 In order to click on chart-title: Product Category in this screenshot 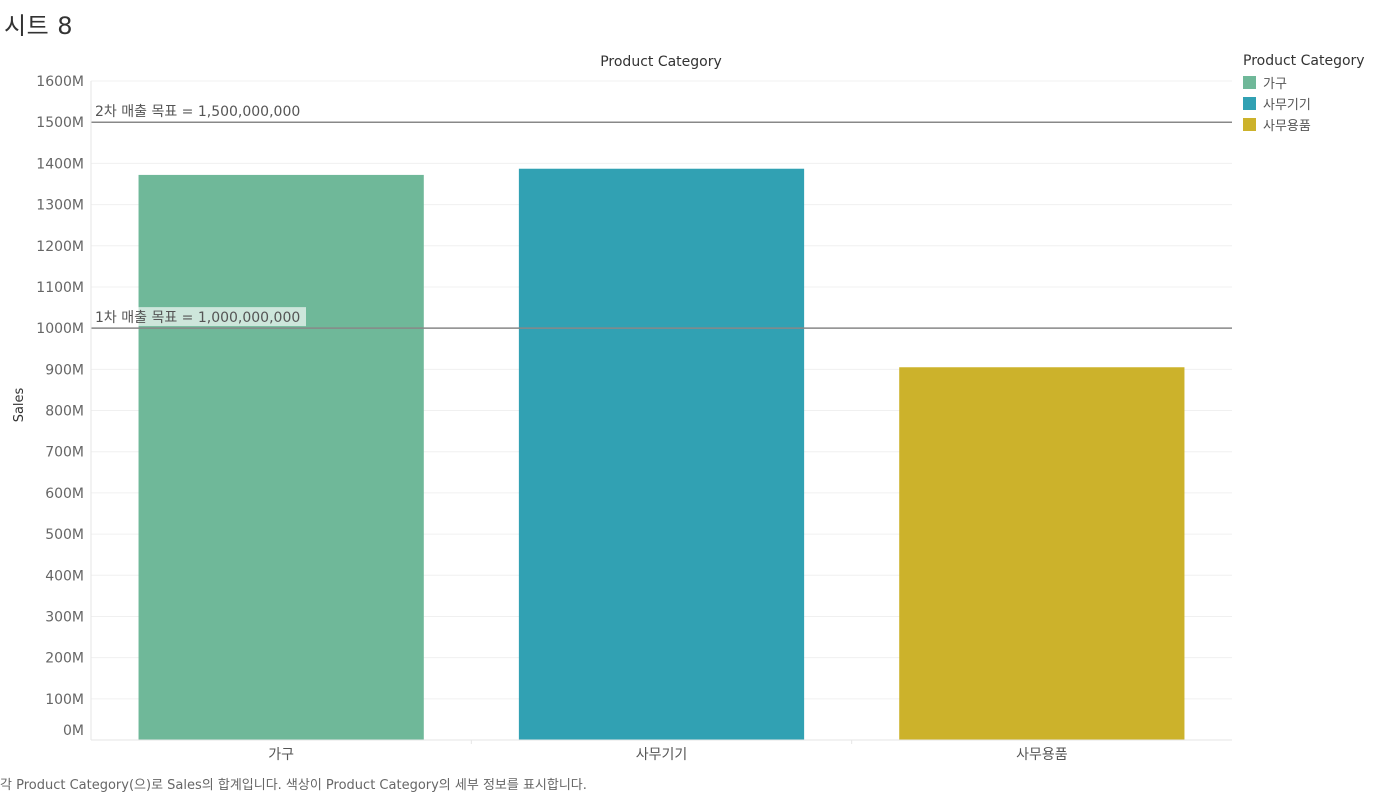, I will do `click(661, 62)`.